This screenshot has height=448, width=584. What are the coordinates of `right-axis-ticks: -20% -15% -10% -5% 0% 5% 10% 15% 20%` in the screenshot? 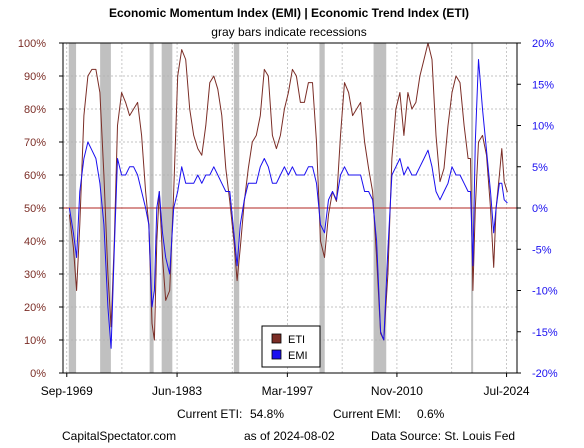 It's located at (537, 209).